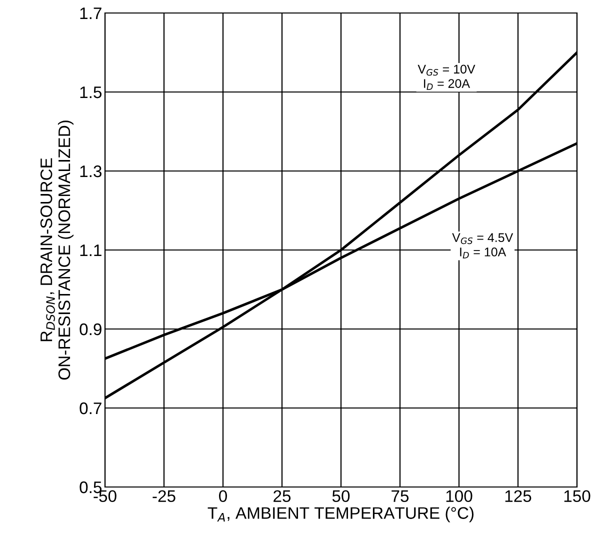  Describe the element at coordinates (341, 496) in the screenshot. I see `x-tick-label: 50` at that location.